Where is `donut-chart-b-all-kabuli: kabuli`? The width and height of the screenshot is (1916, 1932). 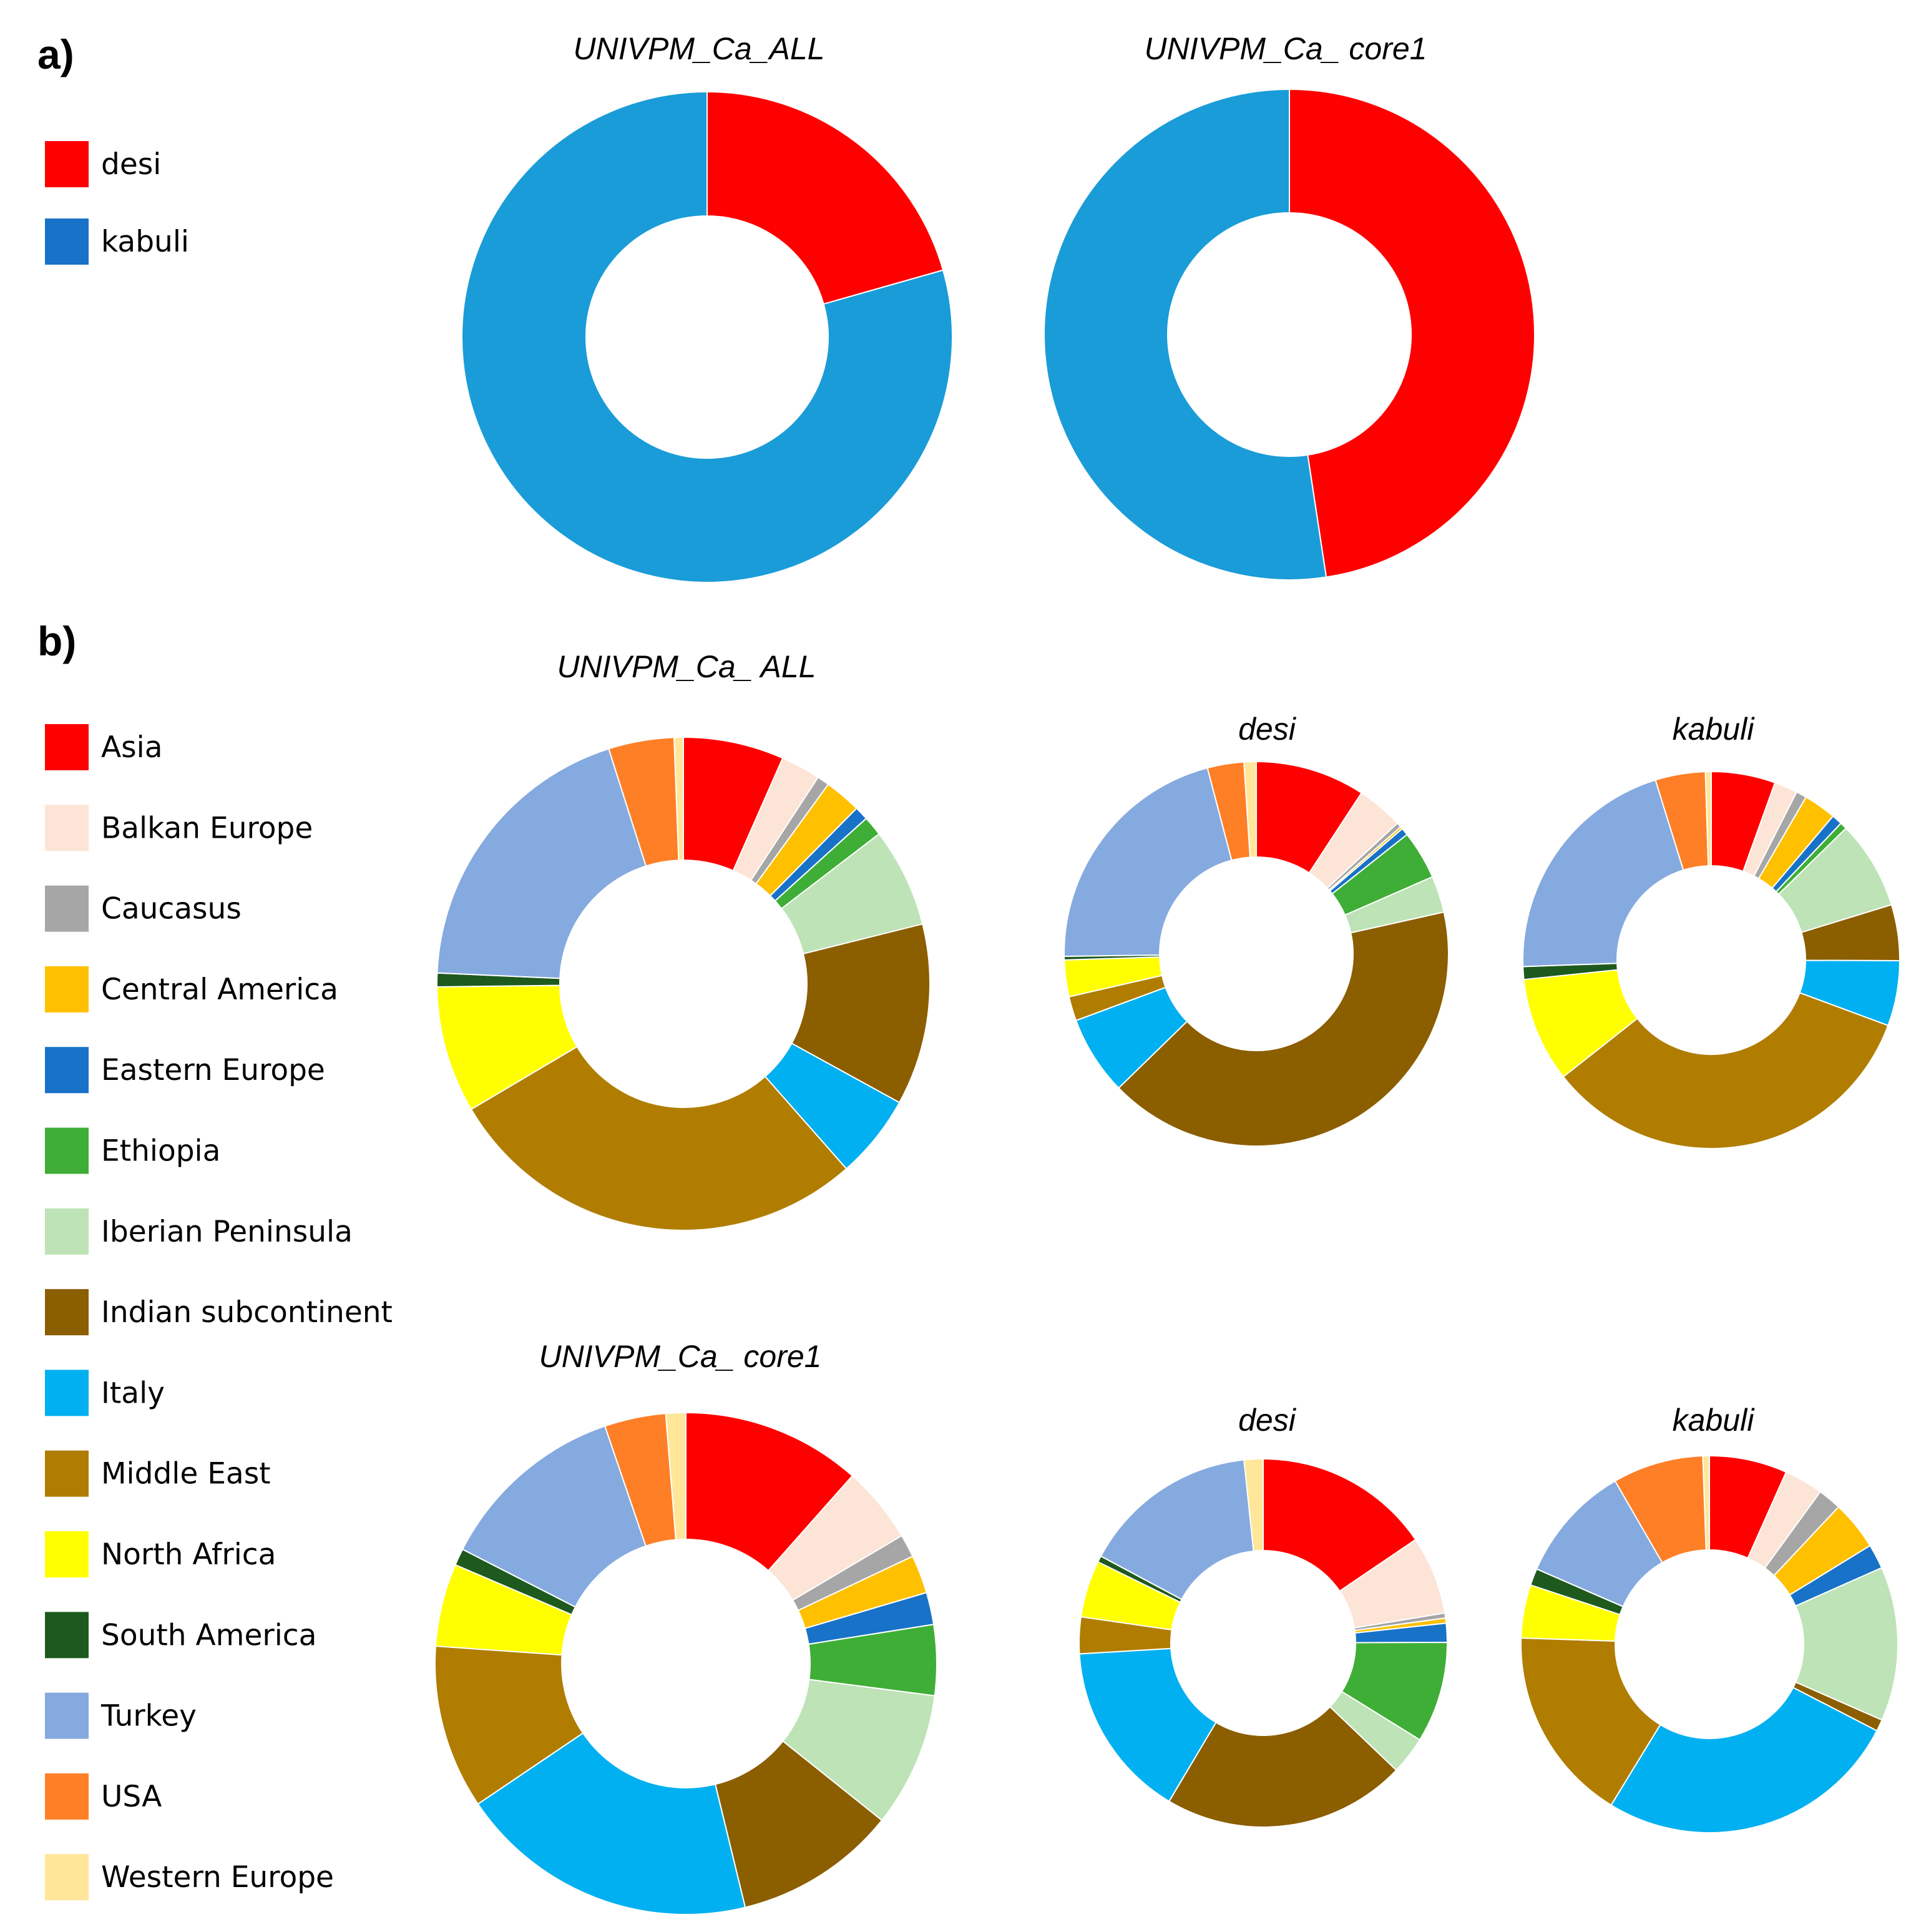 donut-chart-b-all-kabuli: kabuli is located at coordinates (1711, 931).